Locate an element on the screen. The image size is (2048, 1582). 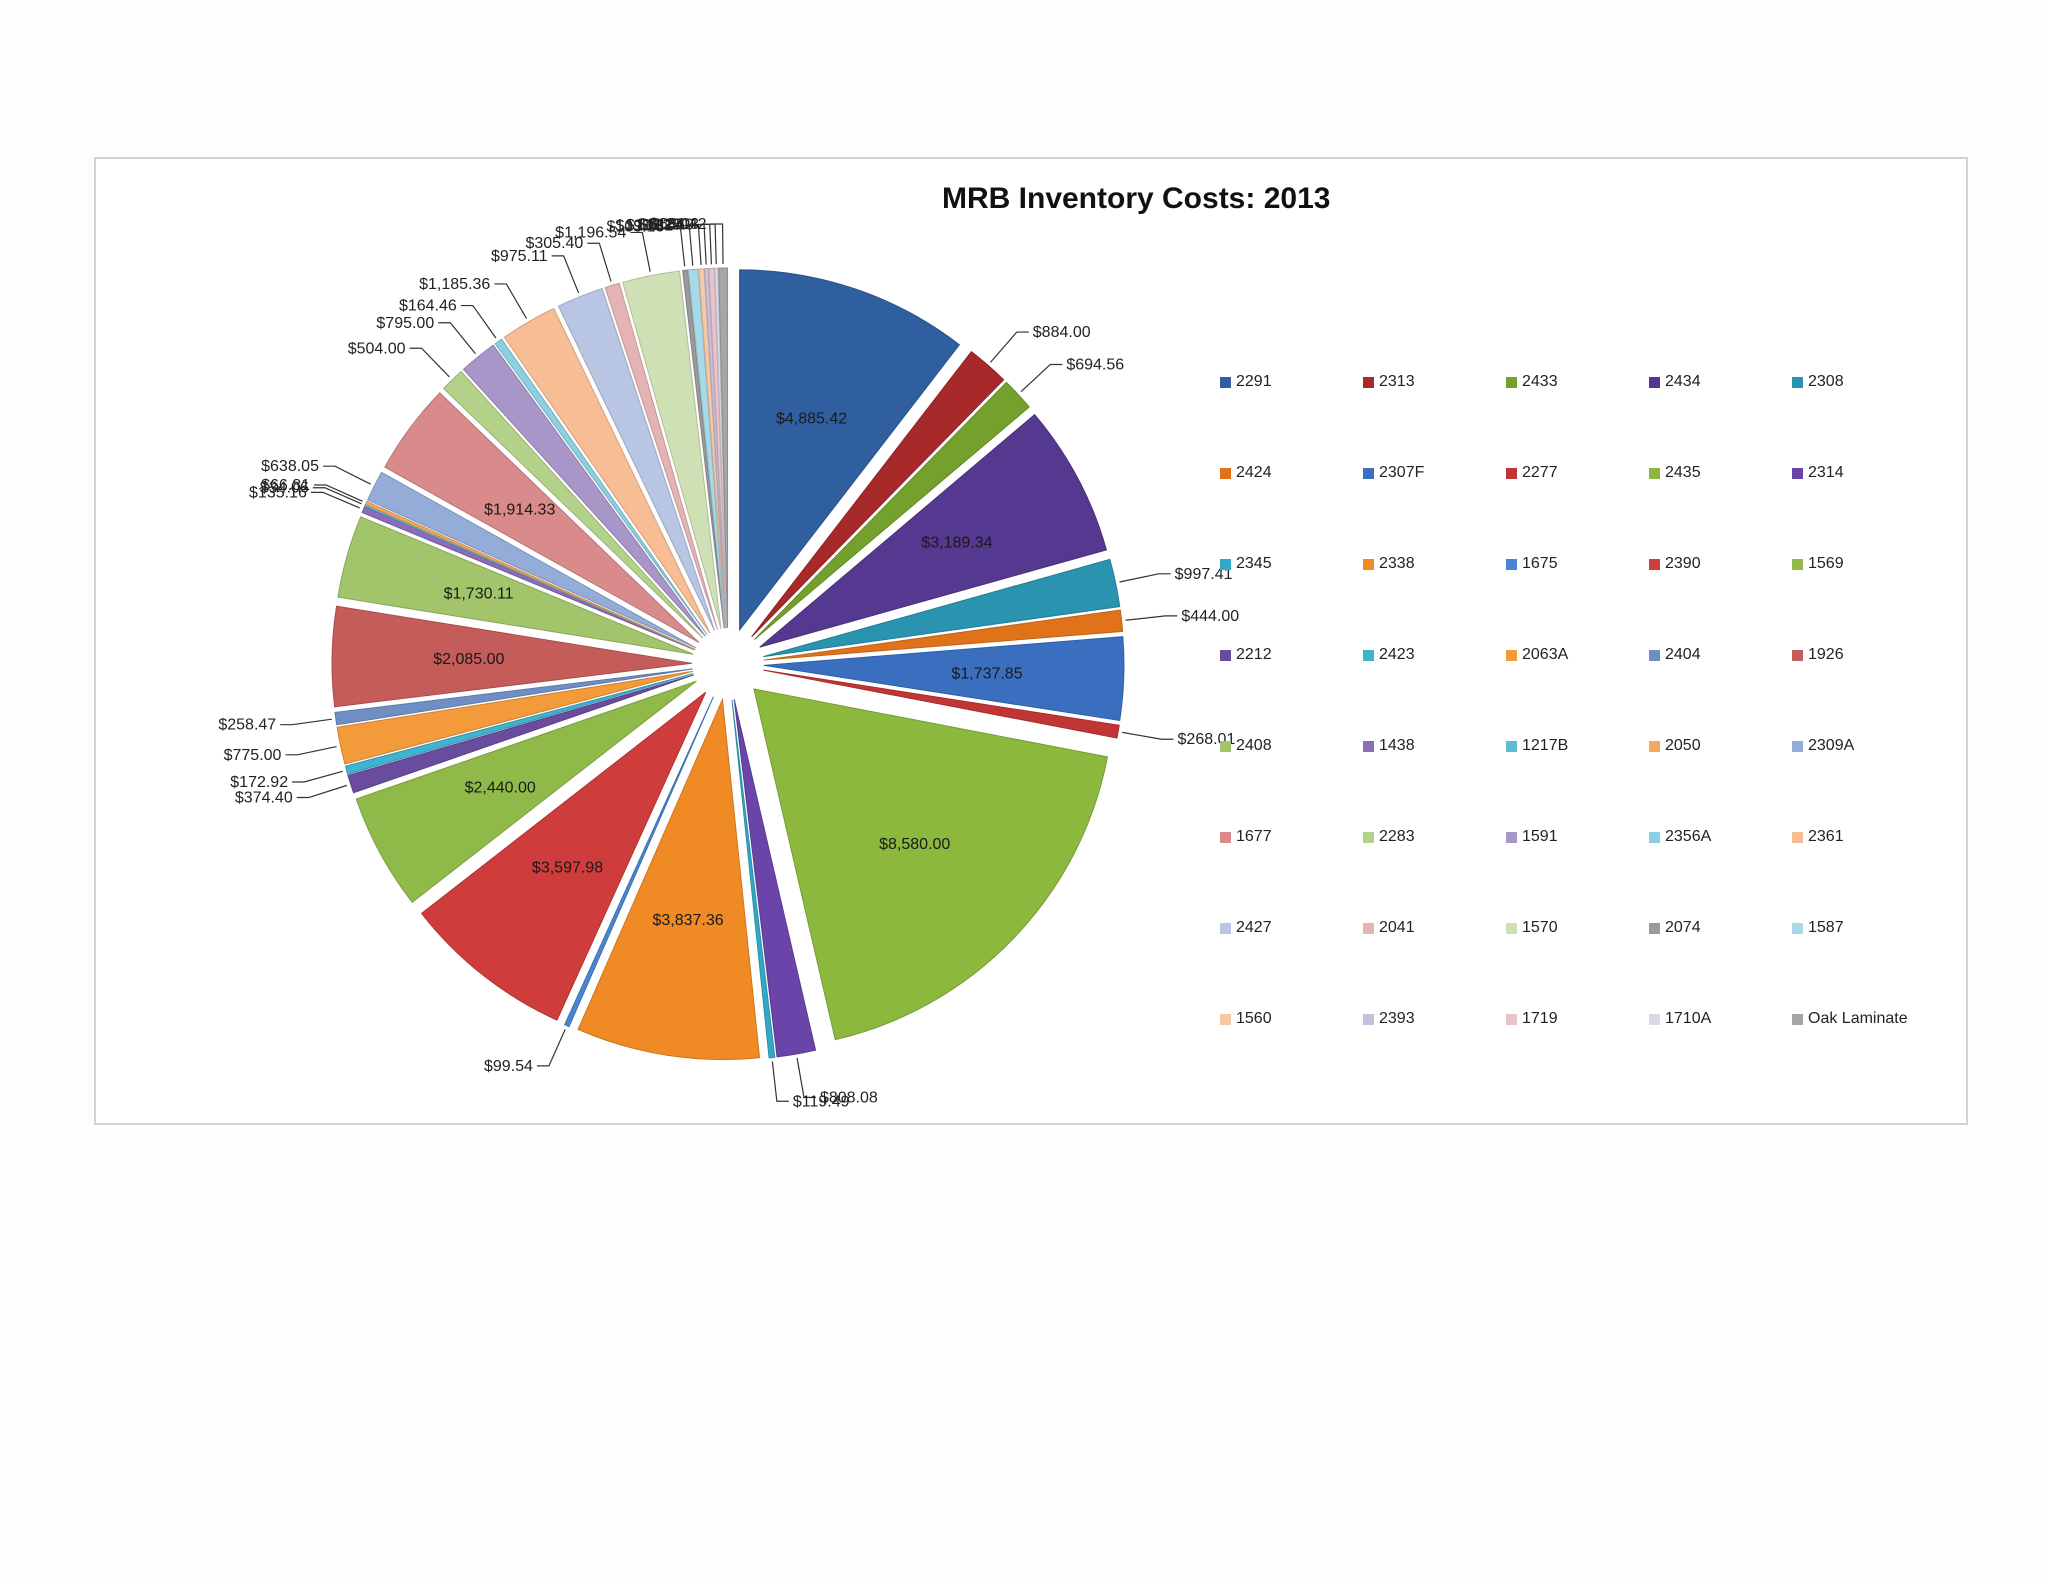
legend-label: 1569 is located at coordinates (1826, 563).